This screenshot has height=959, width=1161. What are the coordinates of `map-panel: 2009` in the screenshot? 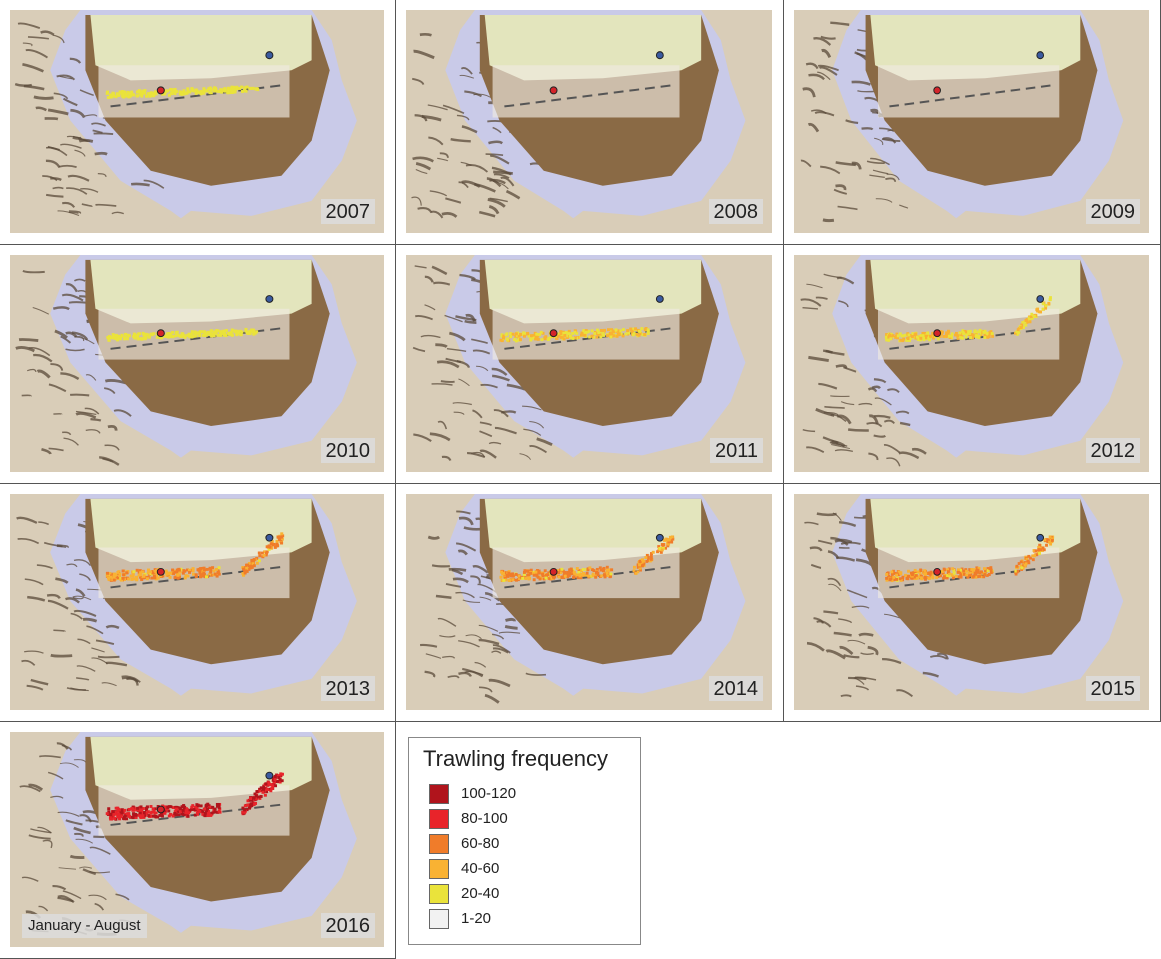 It's located at (972, 122).